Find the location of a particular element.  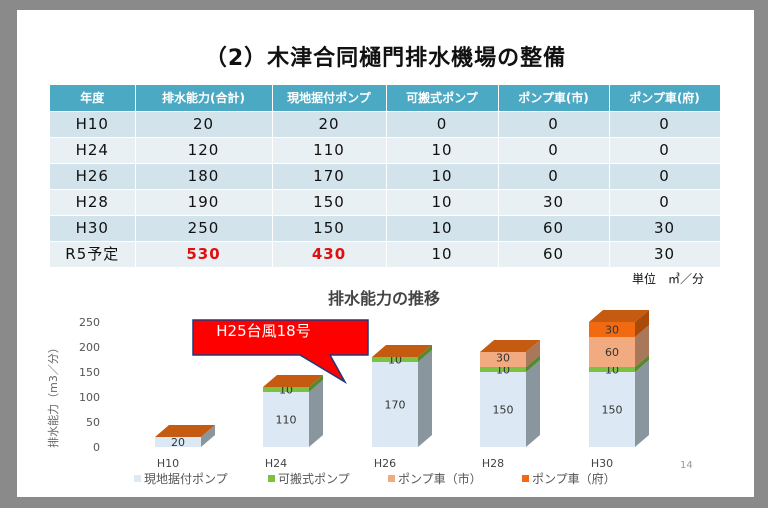

x-tick-label: H24 is located at coordinates (276, 463).